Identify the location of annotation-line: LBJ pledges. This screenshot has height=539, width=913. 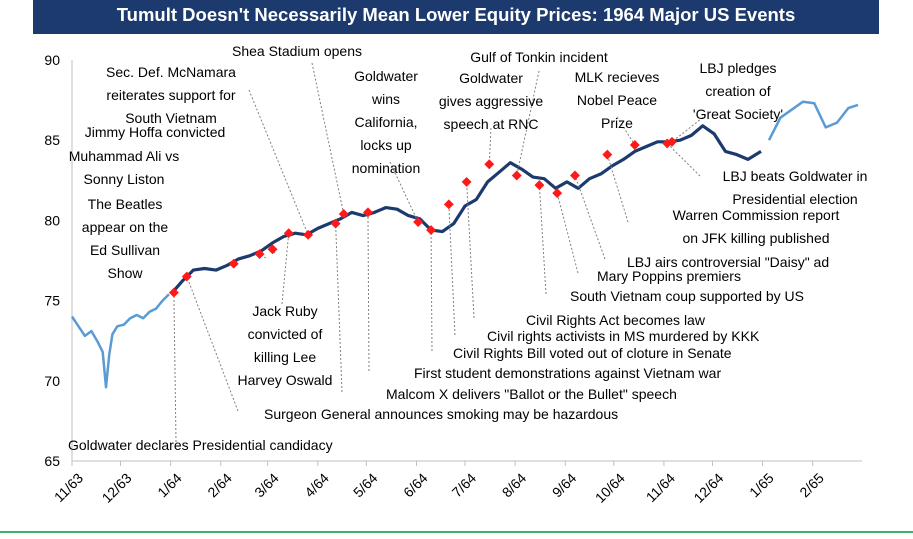
(737, 68).